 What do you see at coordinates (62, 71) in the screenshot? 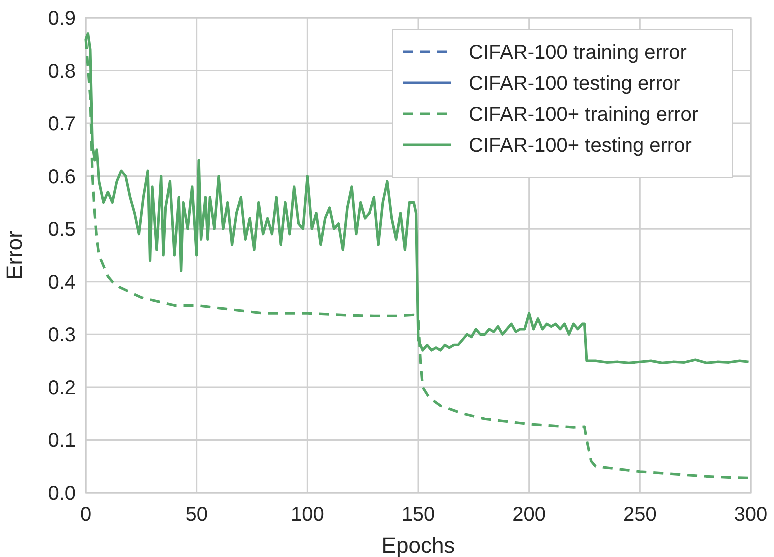
I see `y-tick-label: 0.8` at bounding box center [62, 71].